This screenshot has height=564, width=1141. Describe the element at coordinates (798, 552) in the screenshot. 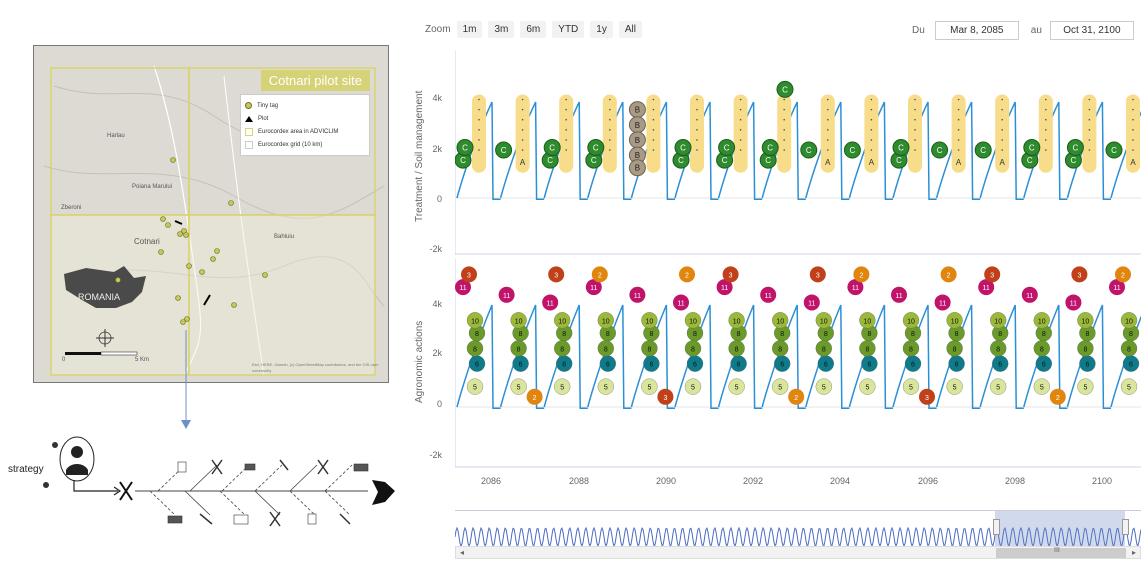

I see `navigator-scrollbar: ◂ III ▸` at that location.